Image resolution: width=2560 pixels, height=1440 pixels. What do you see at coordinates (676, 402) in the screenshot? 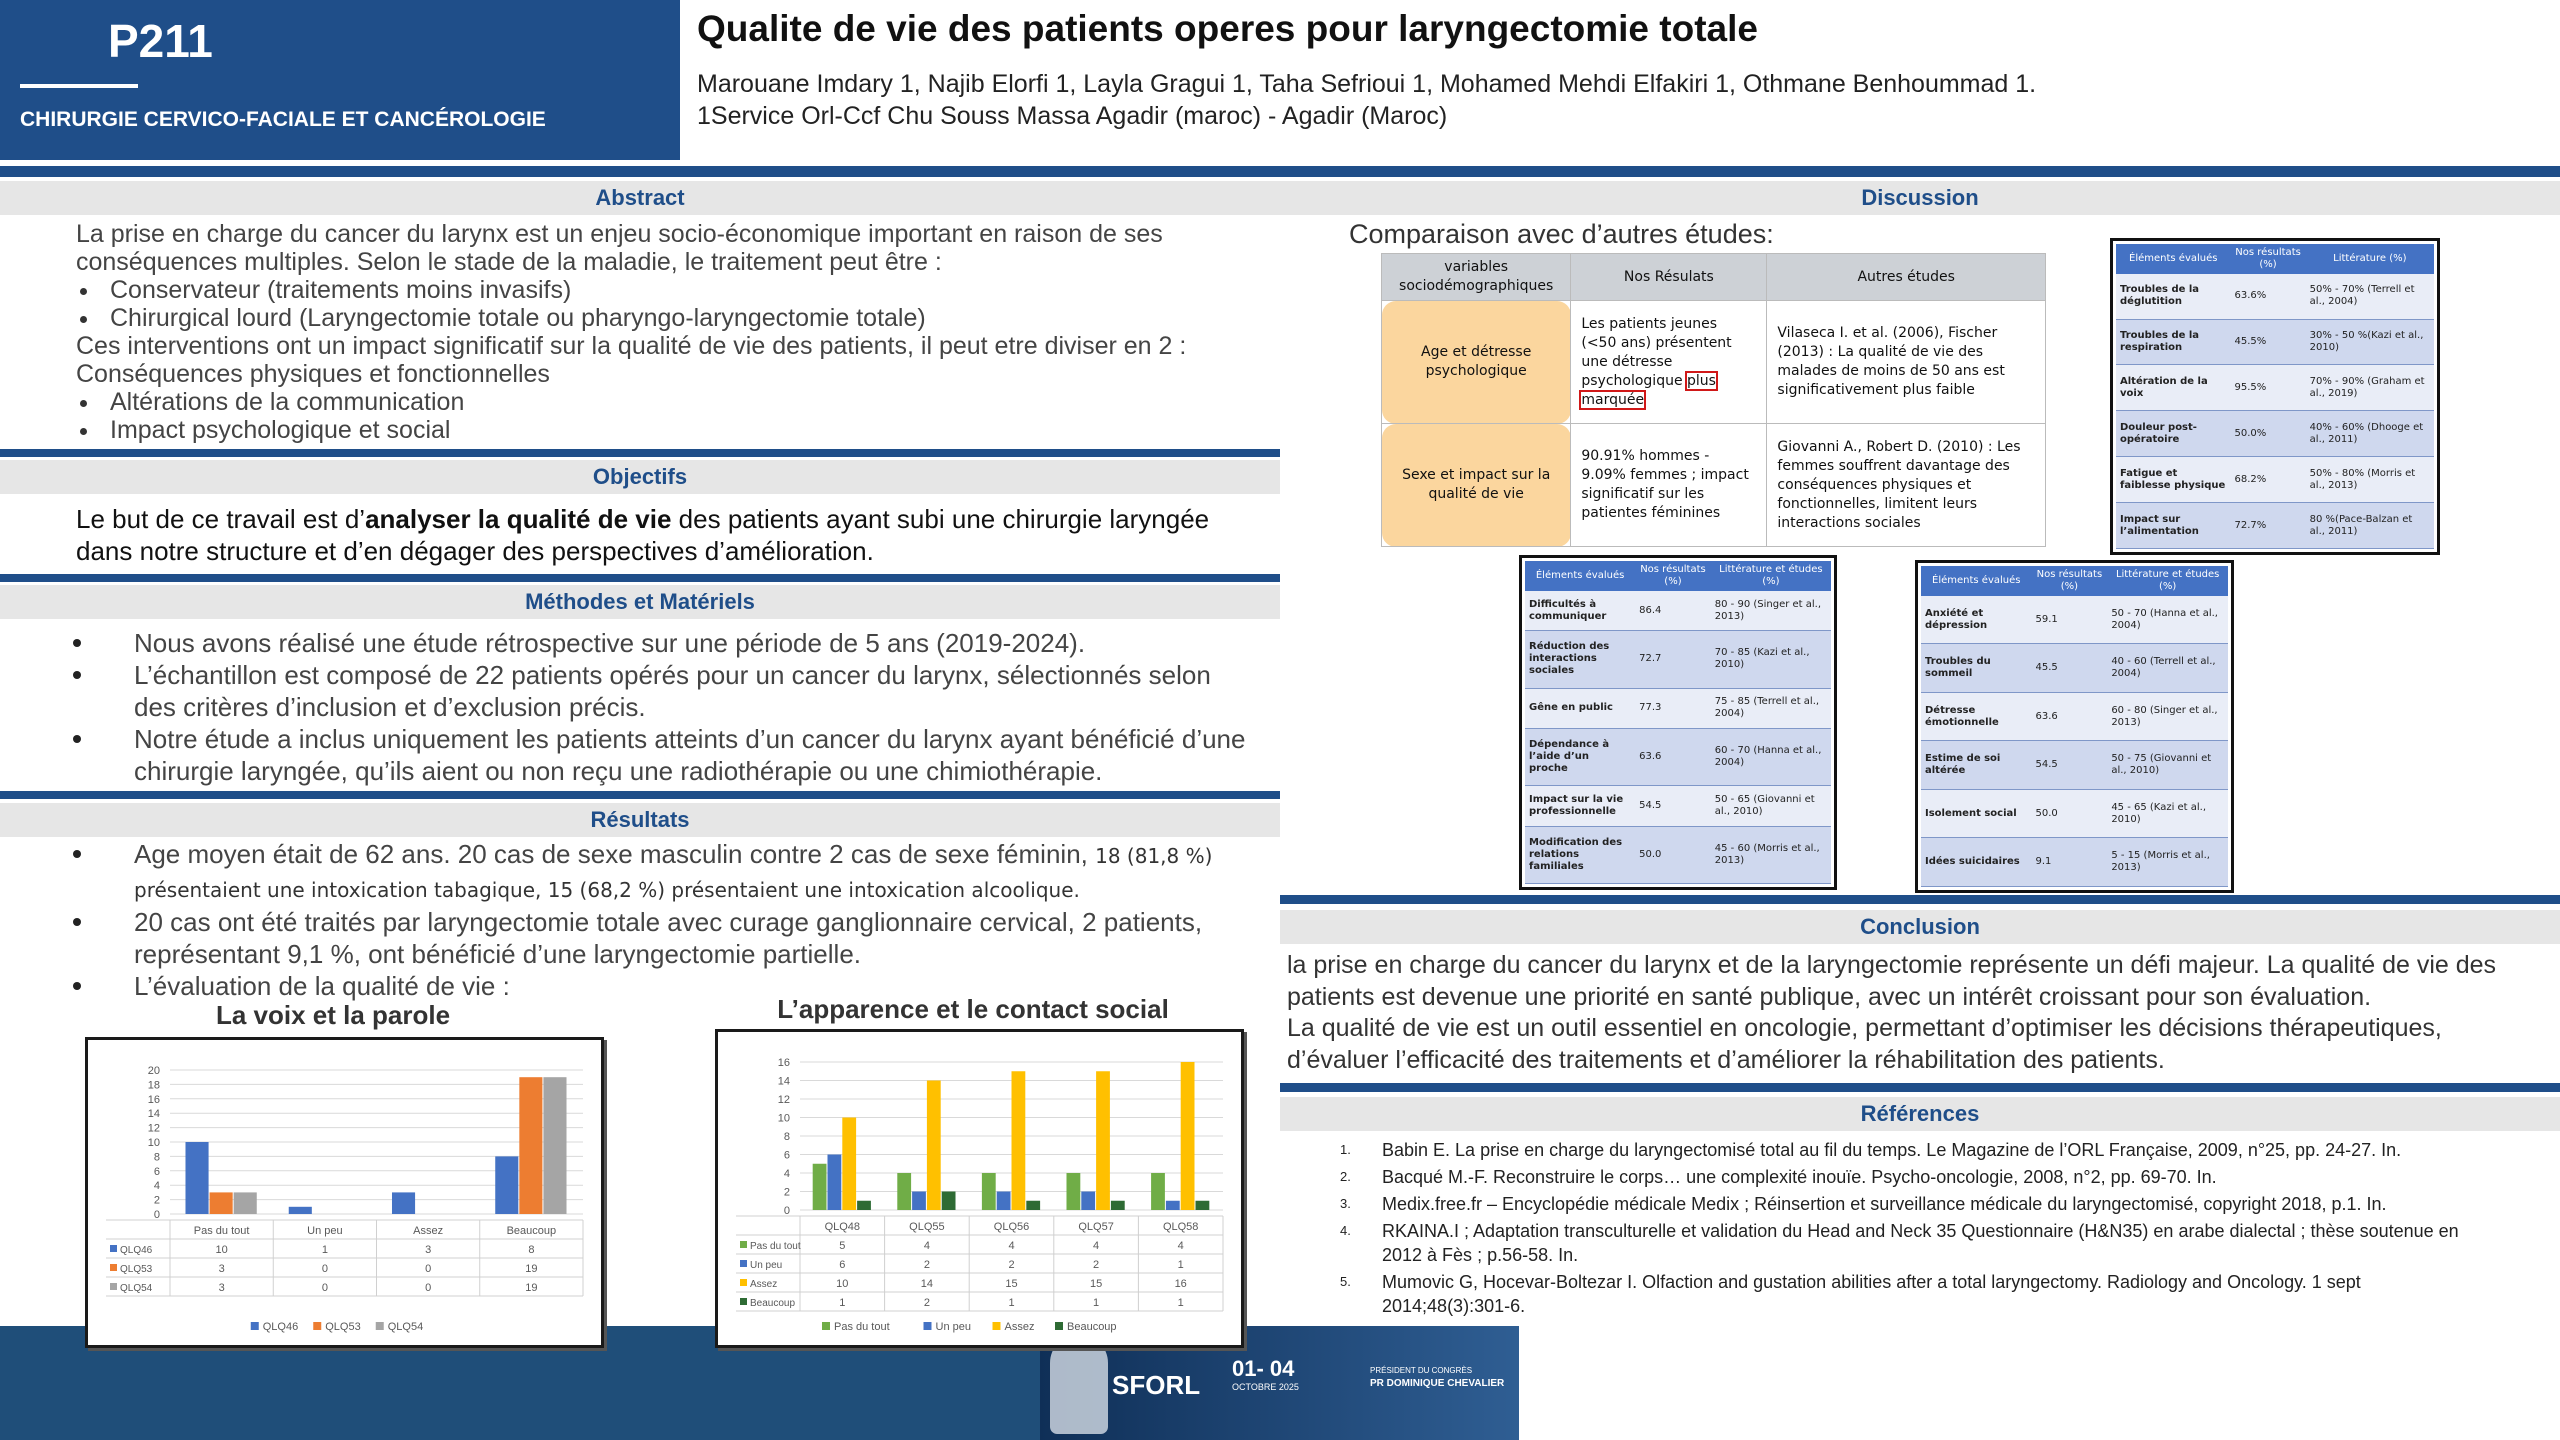
I see `bullet-item: Altérations de la communication` at bounding box center [676, 402].